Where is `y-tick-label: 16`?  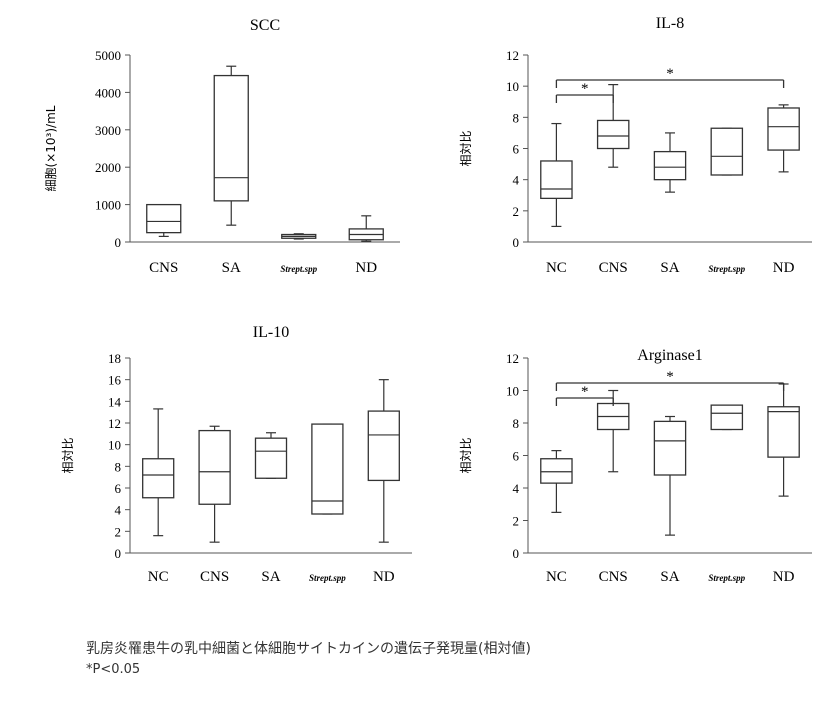 y-tick-label: 16 is located at coordinates (115, 380).